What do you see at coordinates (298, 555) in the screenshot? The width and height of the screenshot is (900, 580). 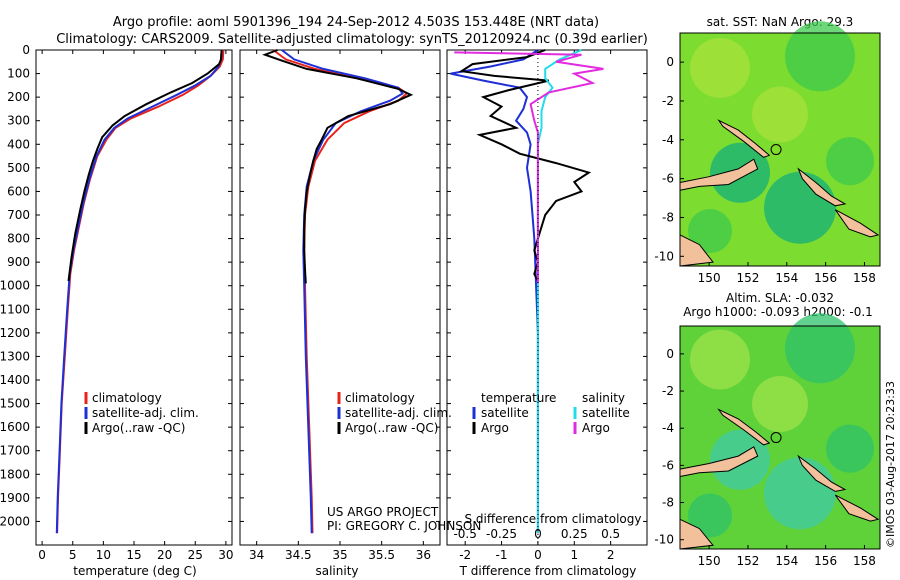 I see `x-tick-label: 34.5` at bounding box center [298, 555].